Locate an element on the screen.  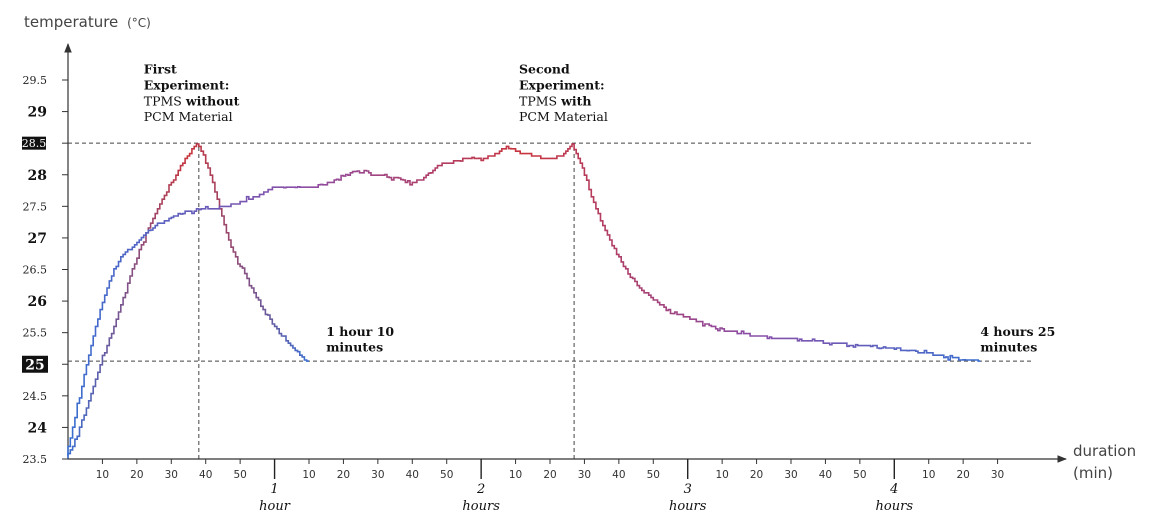
annotation-text: First is located at coordinates (160, 69).